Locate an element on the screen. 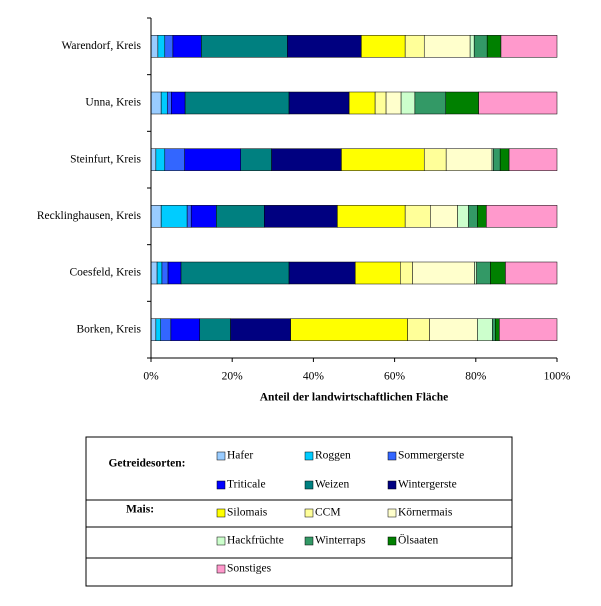  legend-label: Wintergerste is located at coordinates (427, 485).